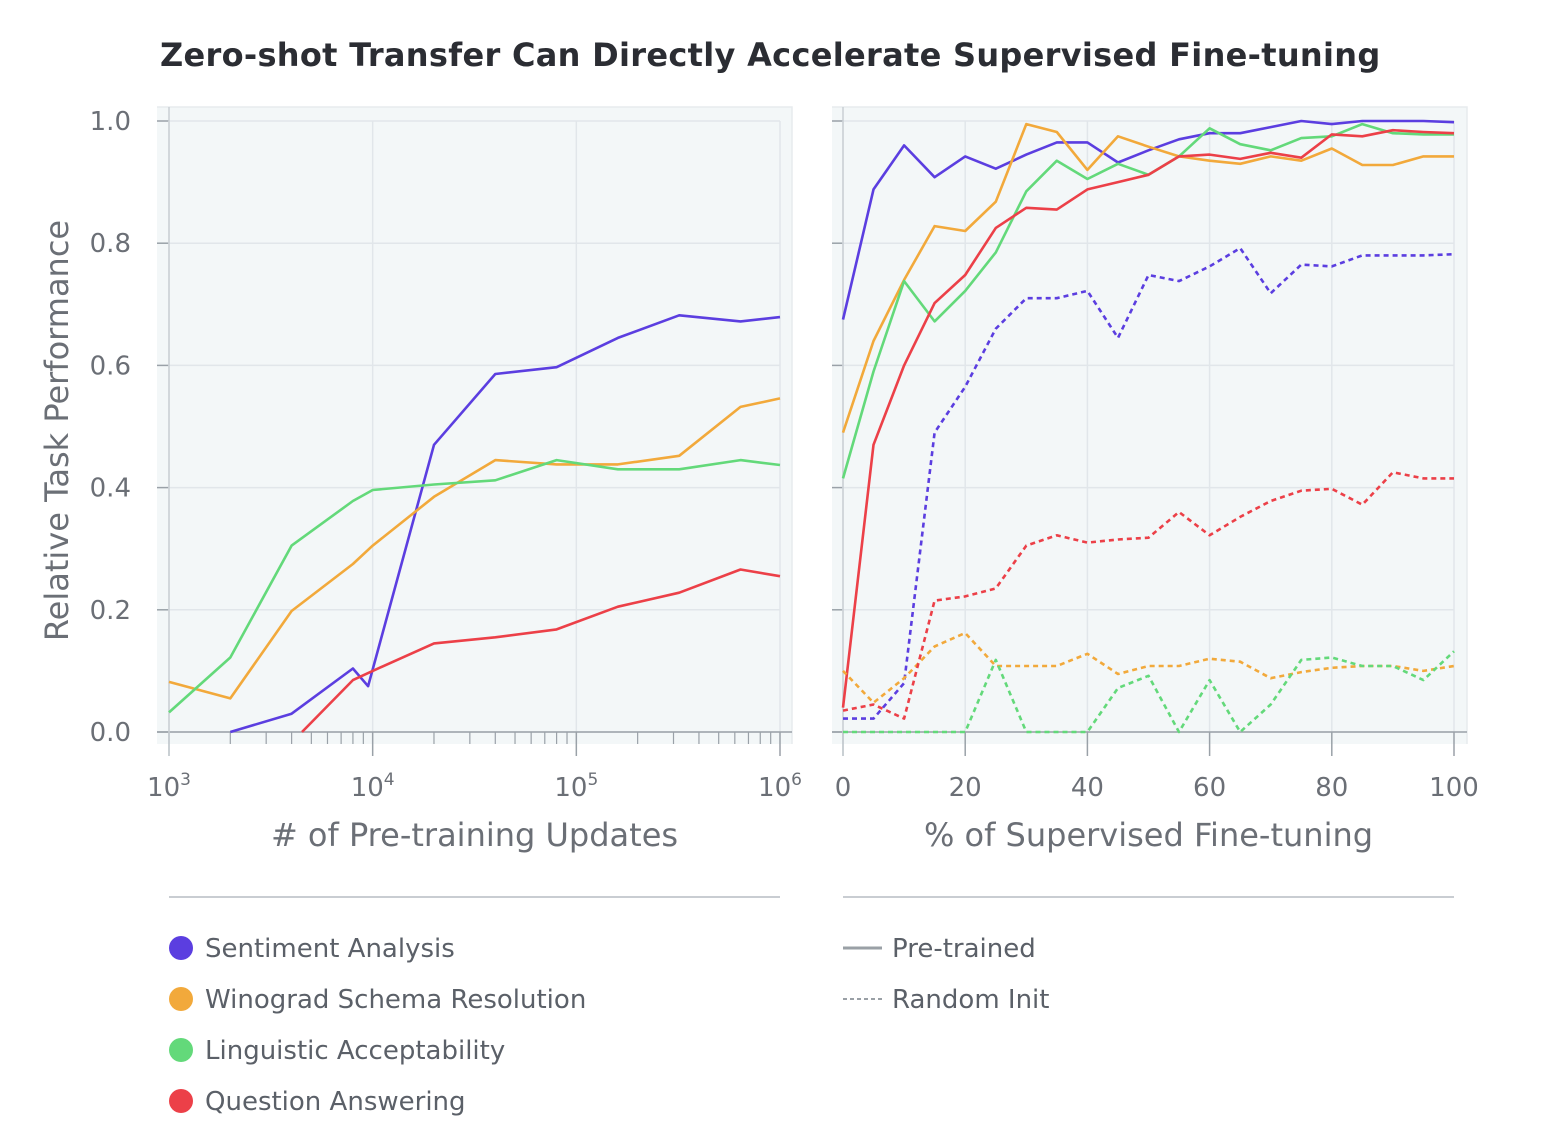 The width and height of the screenshot is (1544, 1144). I want to click on x-tick-label: 20, so click(965, 788).